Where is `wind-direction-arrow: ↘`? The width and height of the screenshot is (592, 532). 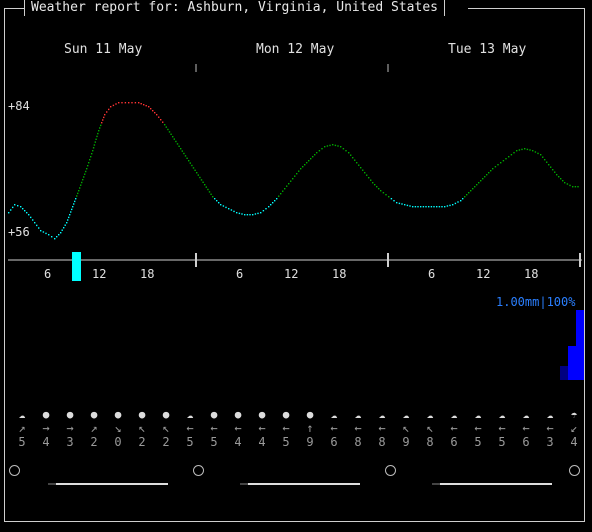 wind-direction-arrow: ↘ is located at coordinates (118, 428).